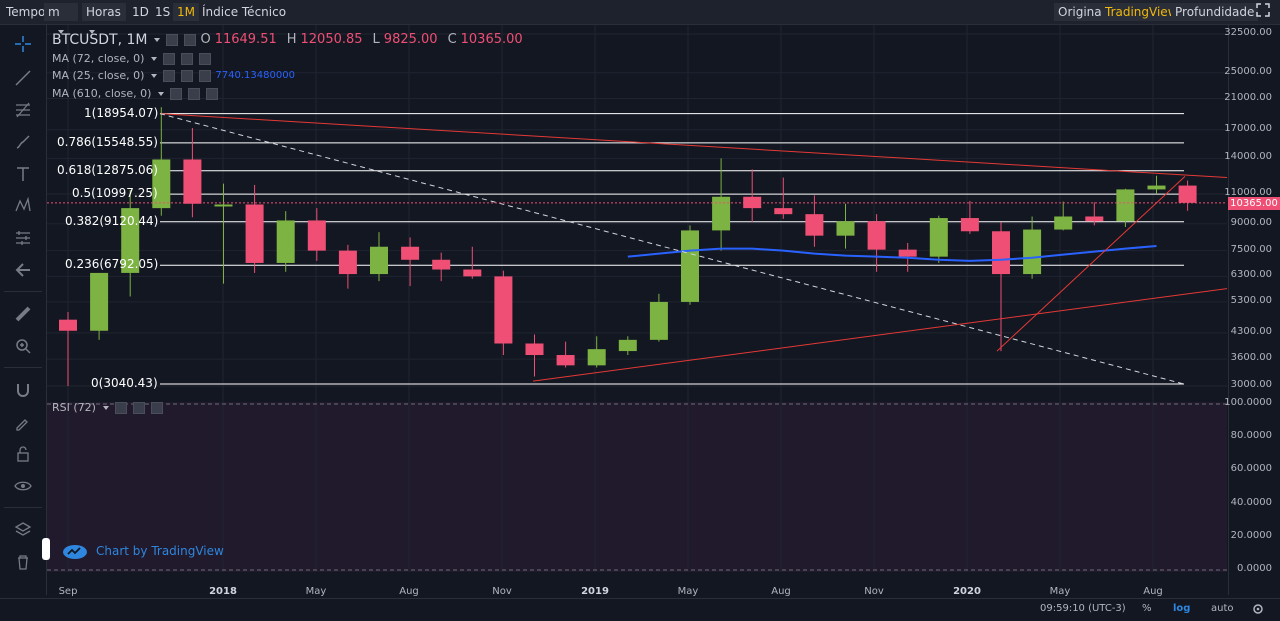 This screenshot has height=621, width=1280. What do you see at coordinates (23, 110) in the screenshot?
I see `fib-tool` at bounding box center [23, 110].